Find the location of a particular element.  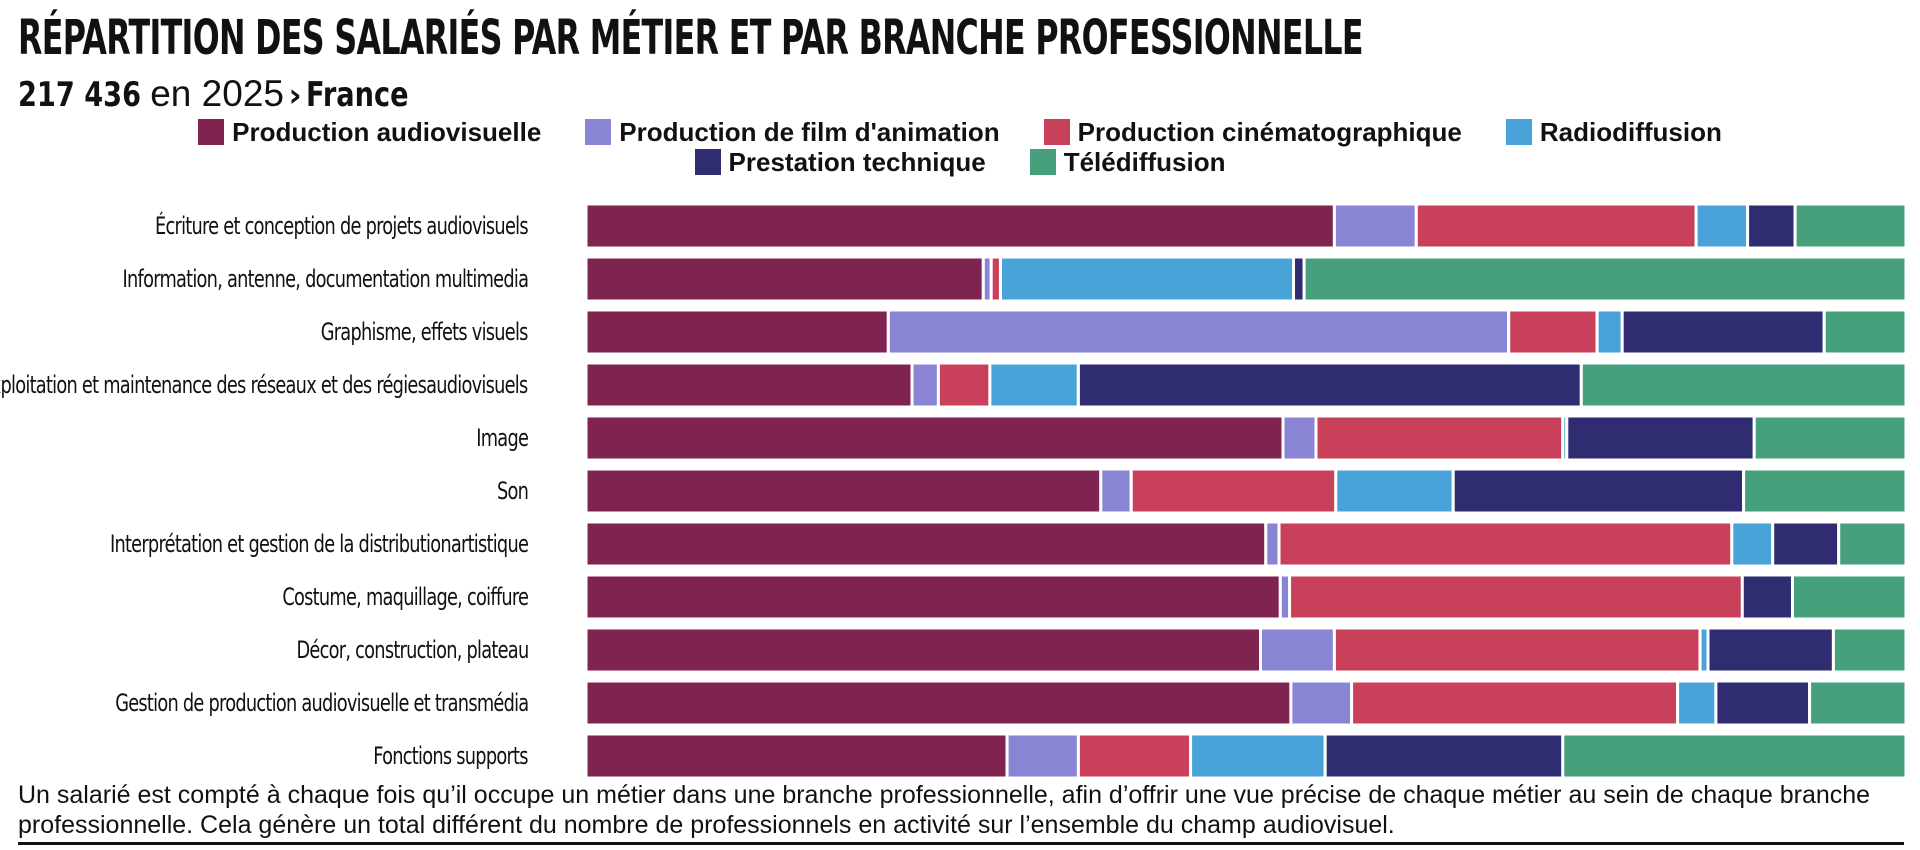

legend-item: Télédiffusion is located at coordinates (1127, 162).